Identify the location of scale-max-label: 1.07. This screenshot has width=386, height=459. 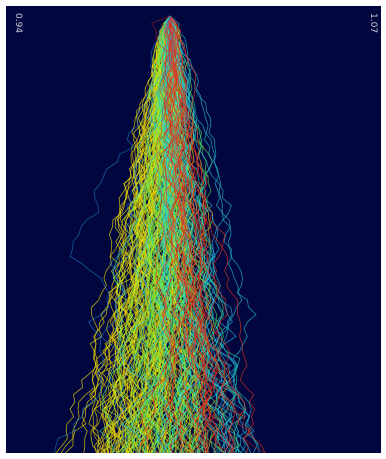
(373, 23).